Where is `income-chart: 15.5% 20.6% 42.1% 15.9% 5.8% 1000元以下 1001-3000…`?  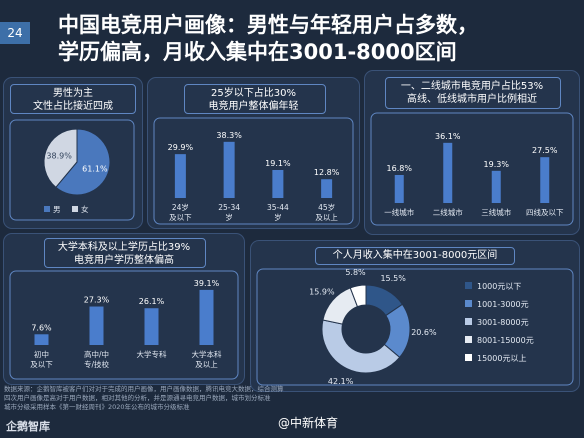
income-chart: 15.5% 20.6% 42.1% 15.9% 5.8% 1000元以下 1001-3000… is located at coordinates (415, 327).